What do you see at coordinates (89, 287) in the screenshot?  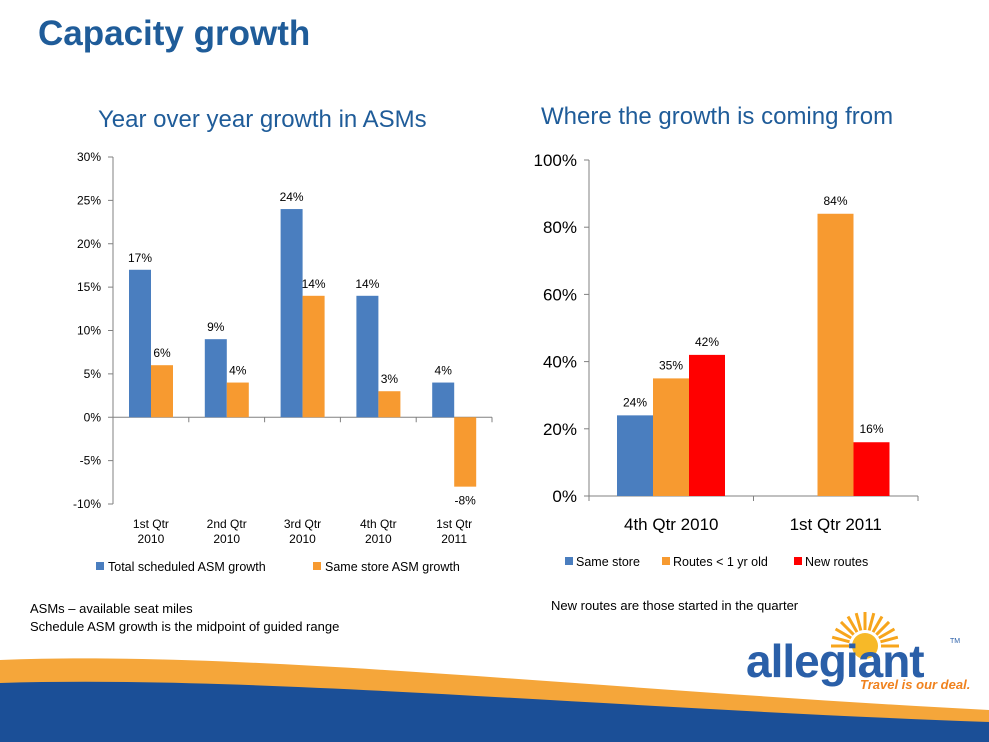 I see `y-tick-label: 15%` at bounding box center [89, 287].